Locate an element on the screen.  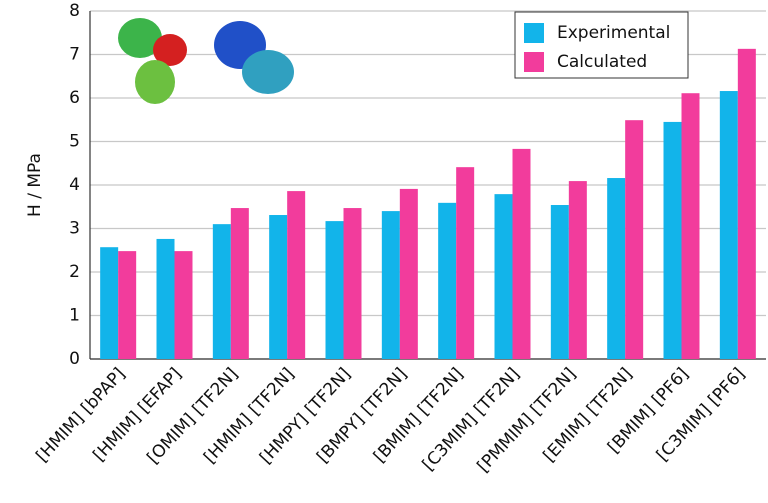
legend-label: Calculated is located at coordinates (602, 62).